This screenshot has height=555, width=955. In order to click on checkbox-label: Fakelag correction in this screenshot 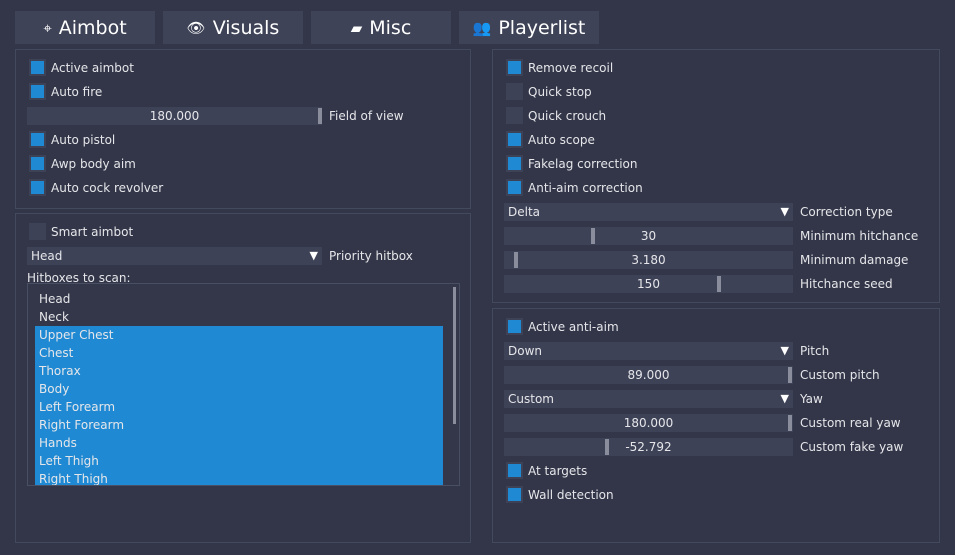, I will do `click(583, 164)`.